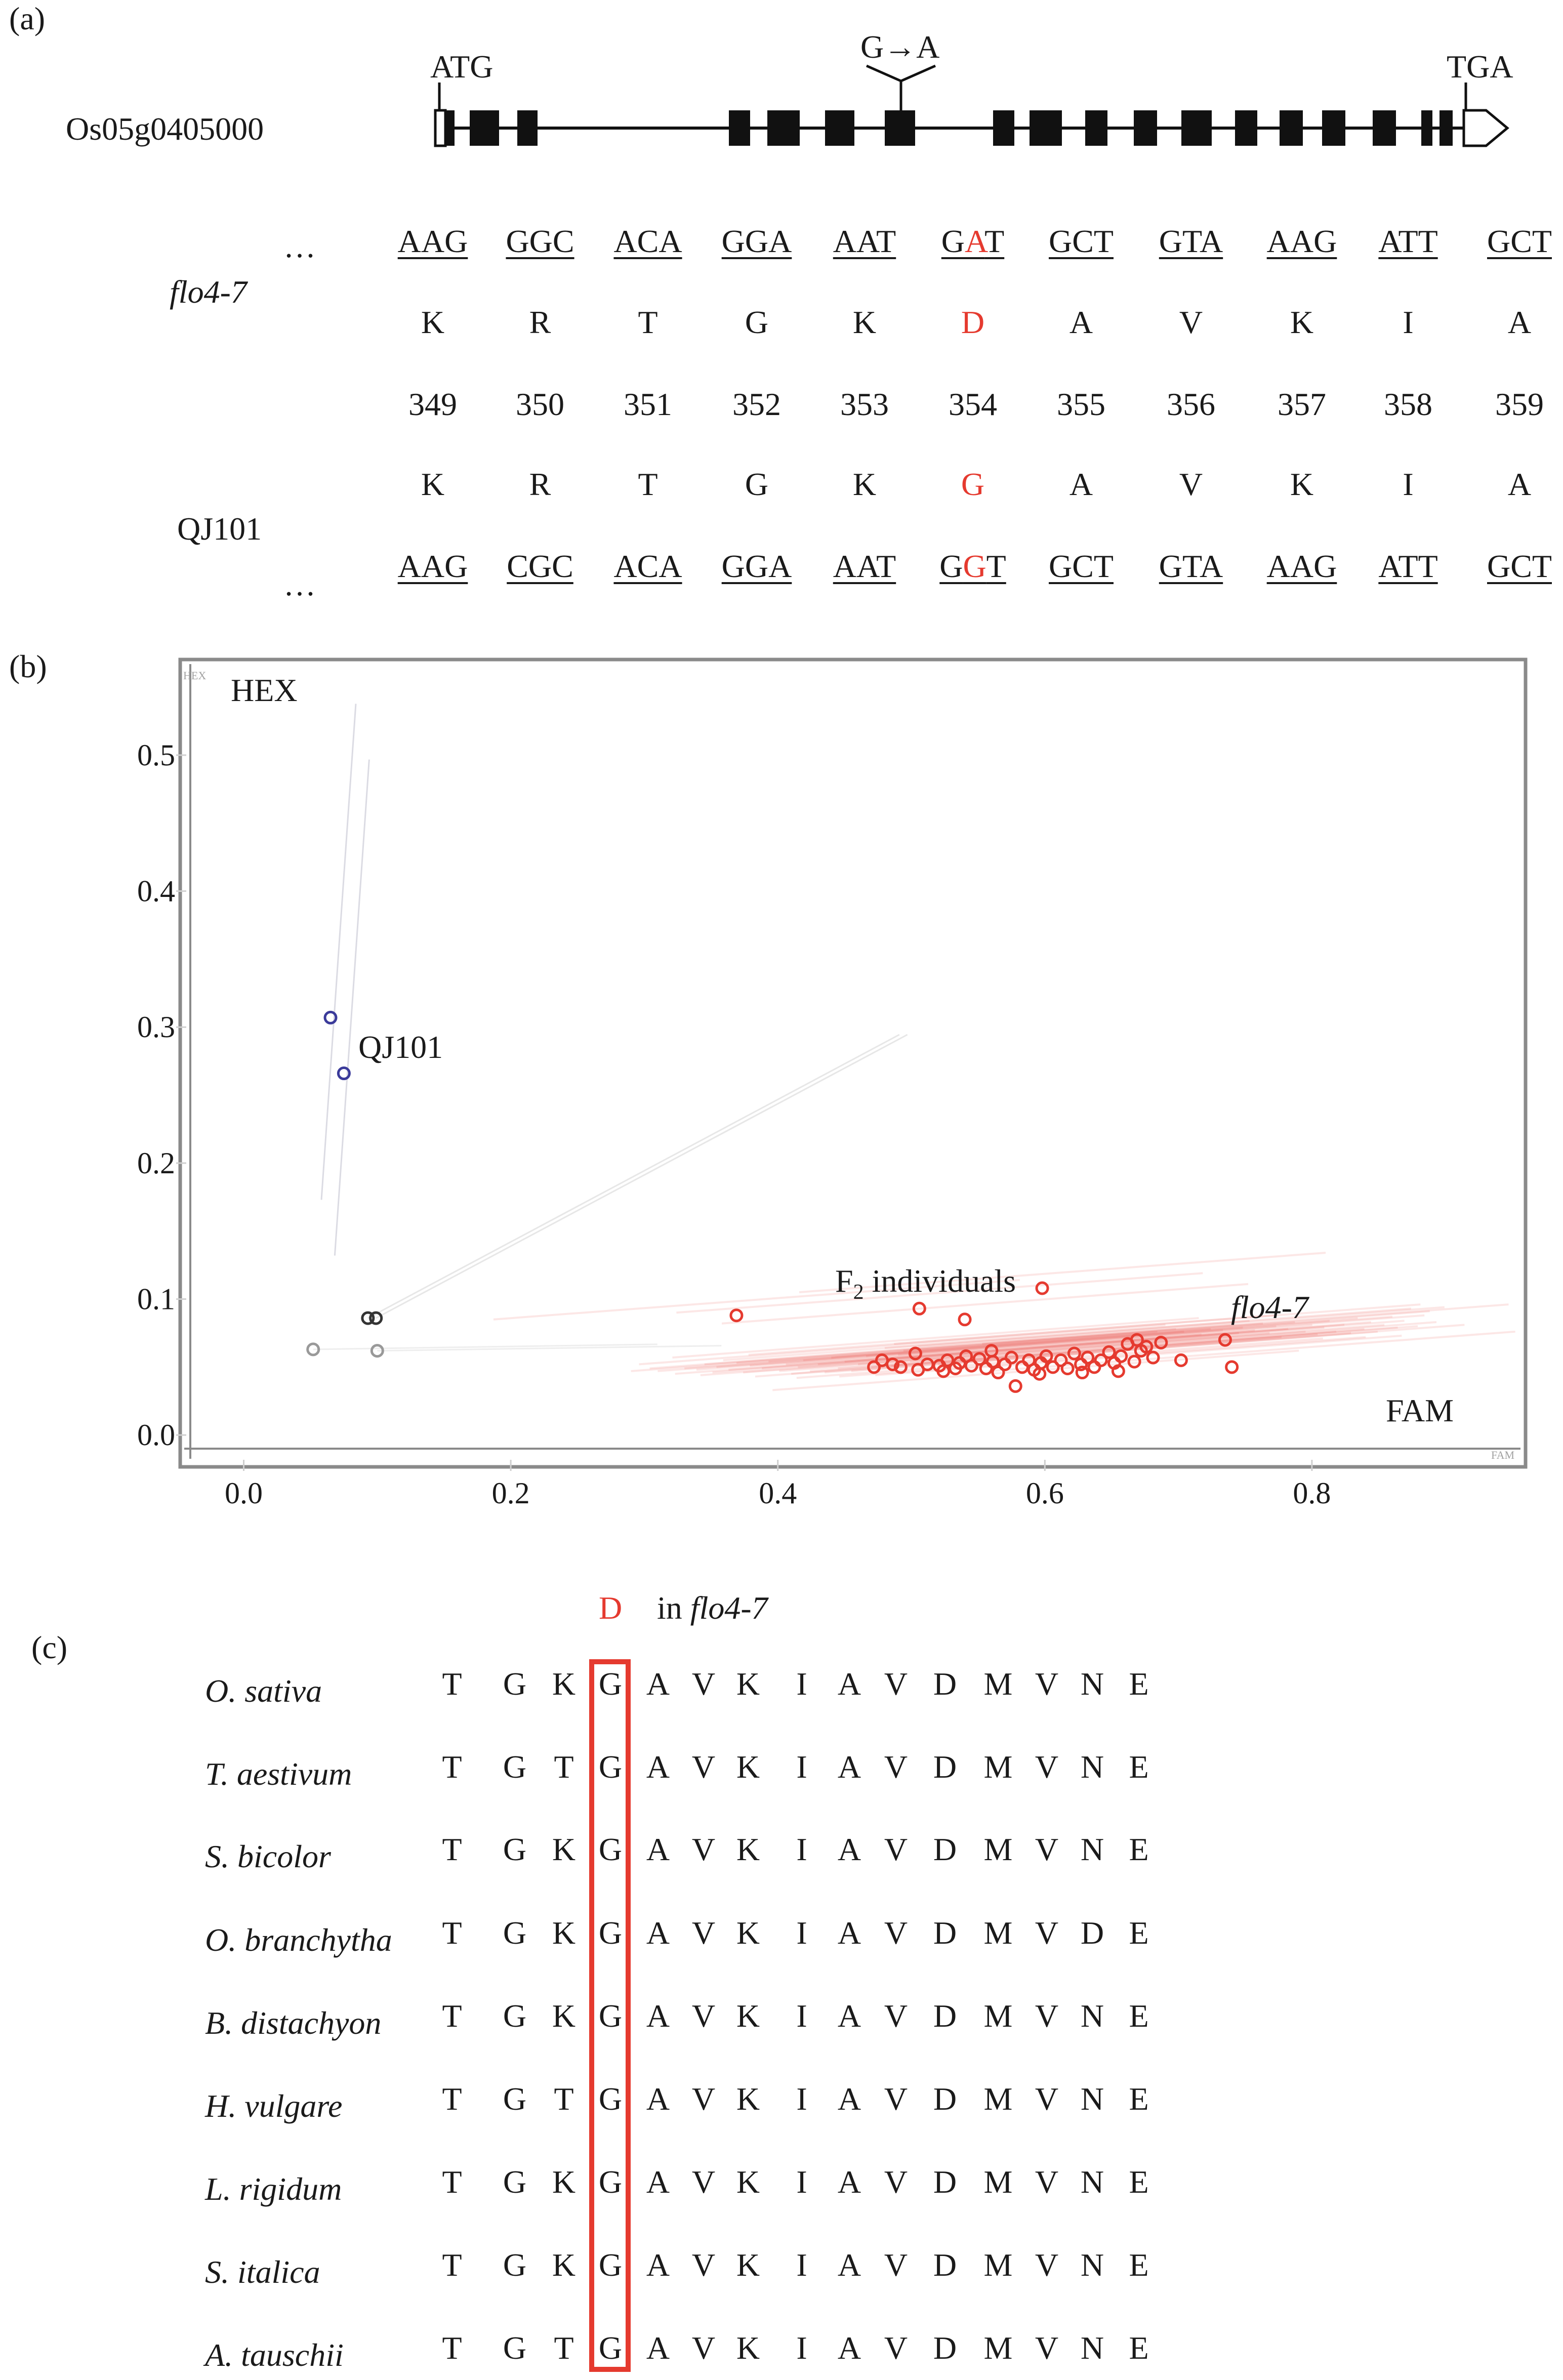  What do you see at coordinates (1519, 241) in the screenshot?
I see `codon: GCT` at bounding box center [1519, 241].